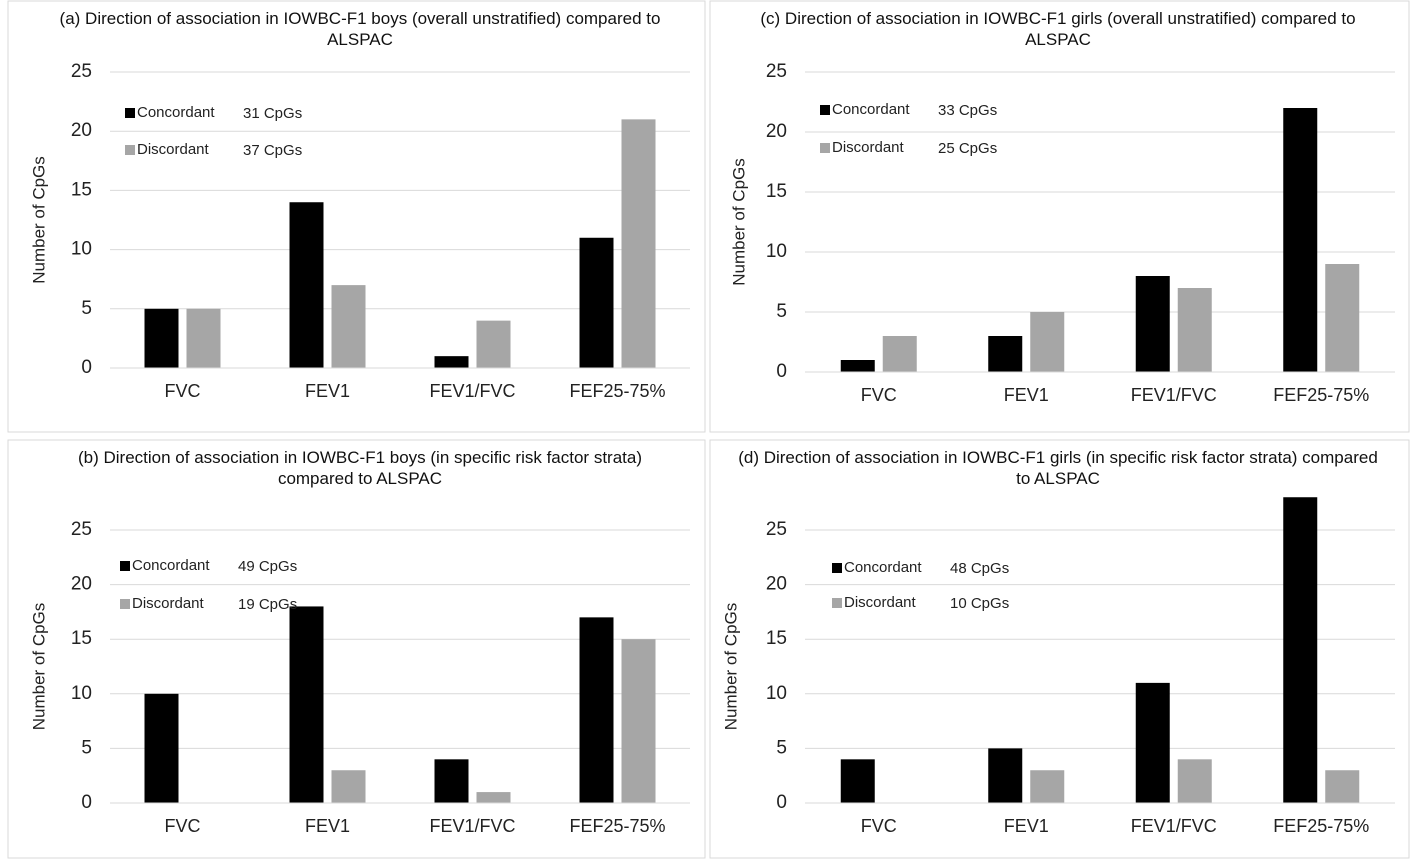 Image resolution: width=1410 pixels, height=859 pixels. What do you see at coordinates (979, 603) in the screenshot?
I see `legend-annotation: 10 CpGs` at bounding box center [979, 603].